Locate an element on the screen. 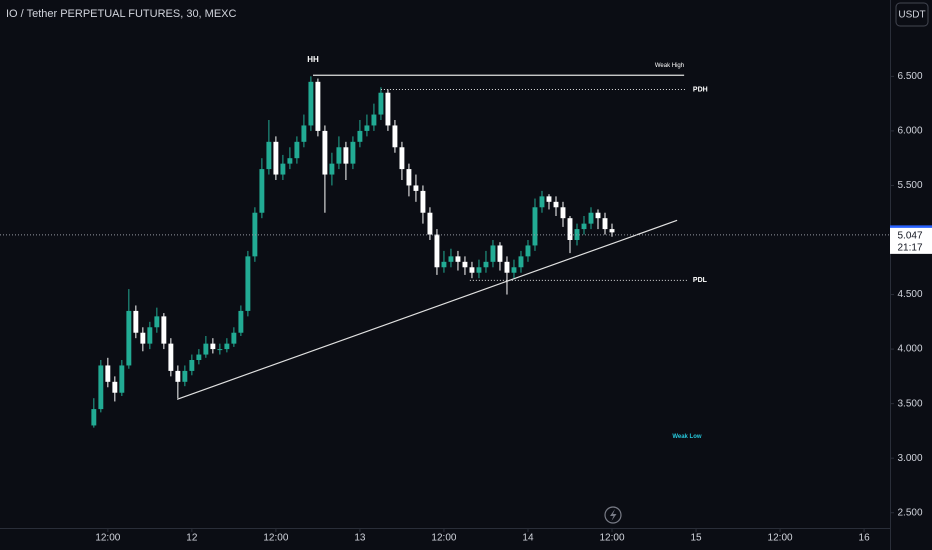 The height and width of the screenshot is (550, 932). annotation-text: Weak Low is located at coordinates (687, 437).